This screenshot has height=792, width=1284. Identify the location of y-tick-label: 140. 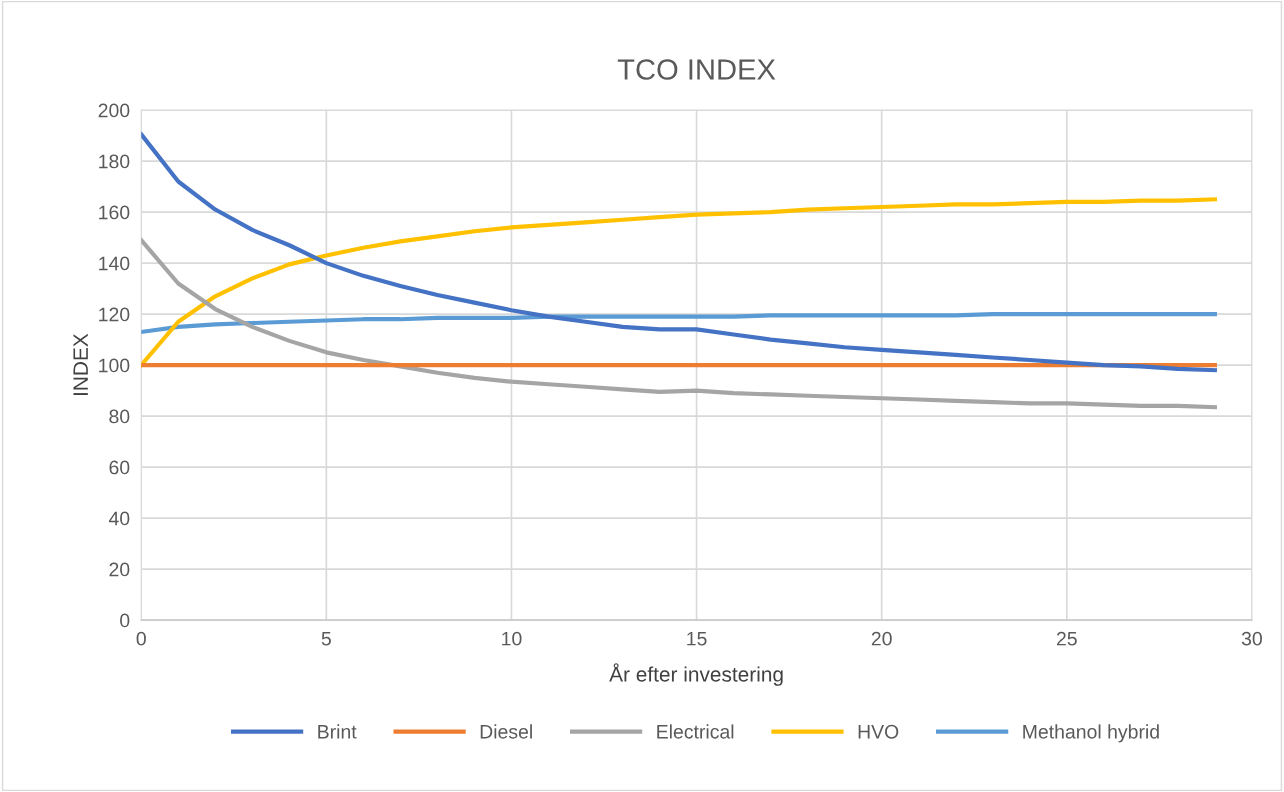
(114, 263).